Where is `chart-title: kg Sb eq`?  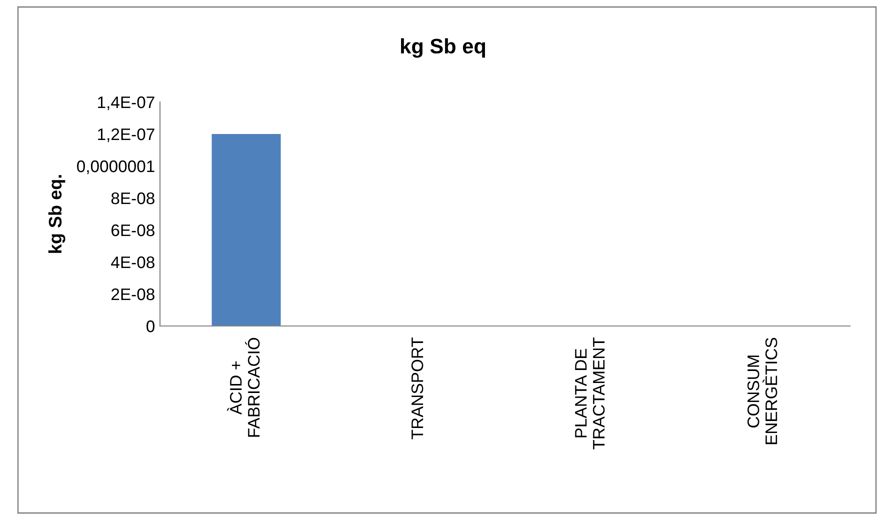 chart-title: kg Sb eq is located at coordinates (443, 48).